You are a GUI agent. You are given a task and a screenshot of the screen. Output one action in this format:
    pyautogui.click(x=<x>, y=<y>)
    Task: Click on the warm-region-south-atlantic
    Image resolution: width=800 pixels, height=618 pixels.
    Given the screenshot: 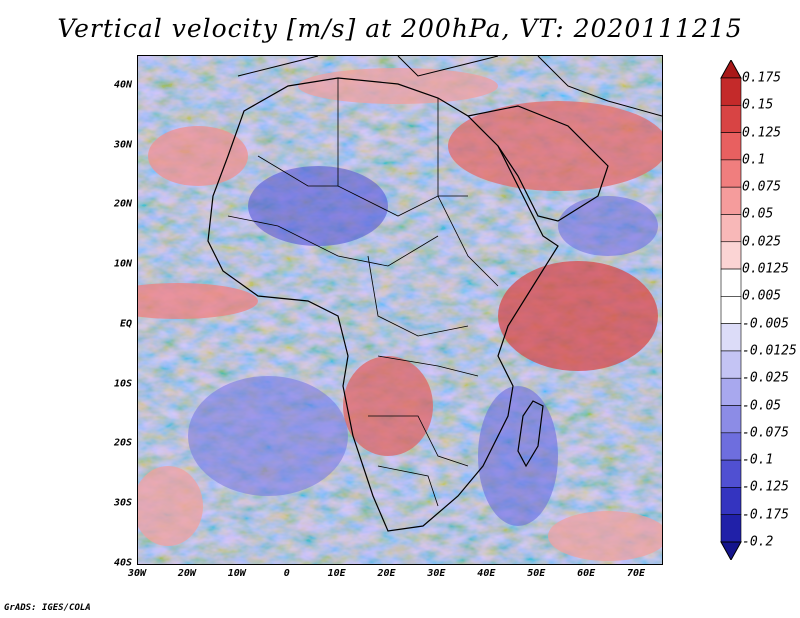 What is the action you would take?
    pyautogui.click(x=170, y=506)
    